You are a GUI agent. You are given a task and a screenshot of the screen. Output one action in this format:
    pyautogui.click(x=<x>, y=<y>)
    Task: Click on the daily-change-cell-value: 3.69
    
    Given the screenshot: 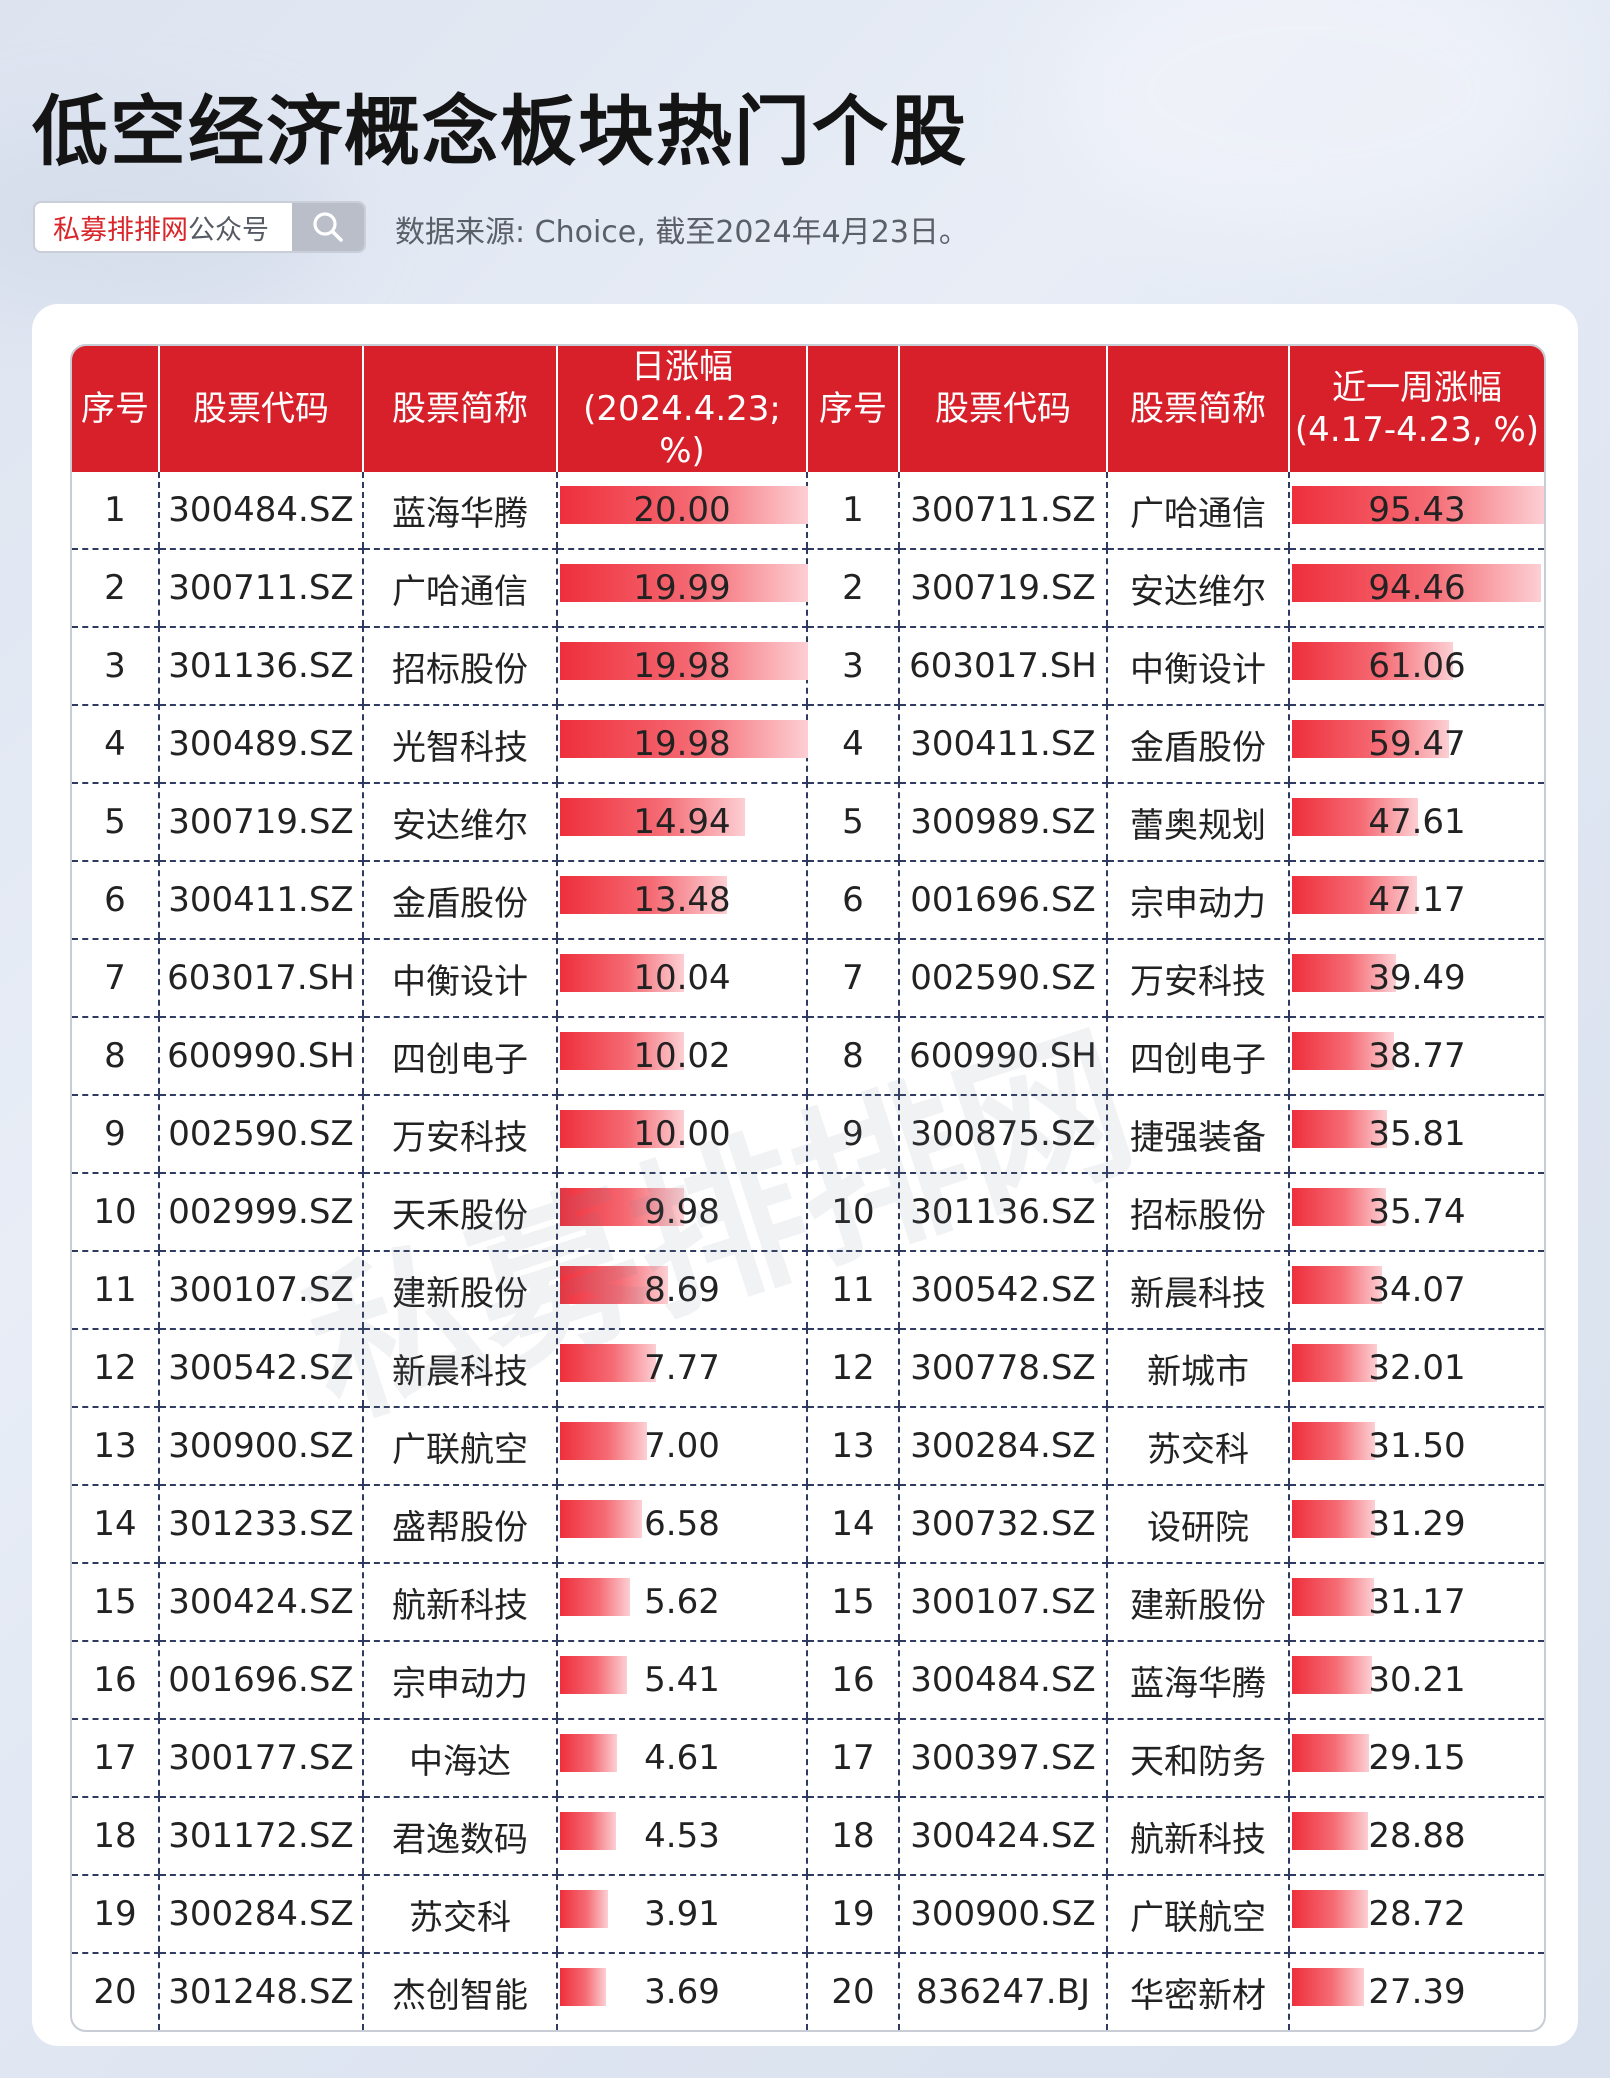 What is the action you would take?
    pyautogui.click(x=682, y=1992)
    